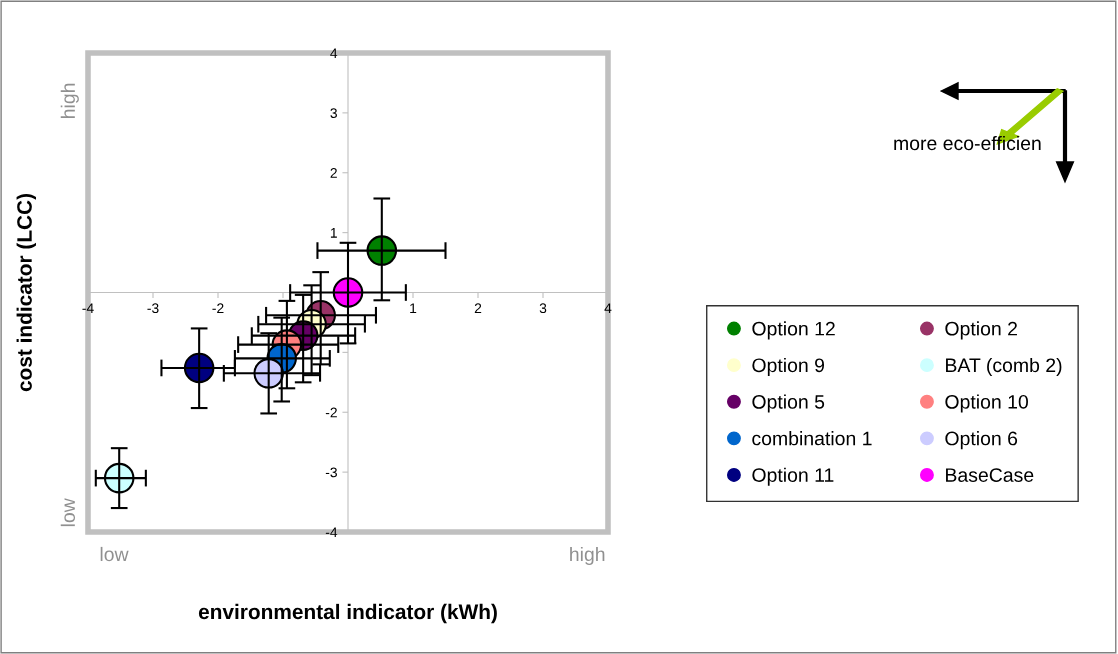 The width and height of the screenshot is (1118, 654). I want to click on x-tick-label: 2, so click(478, 308).